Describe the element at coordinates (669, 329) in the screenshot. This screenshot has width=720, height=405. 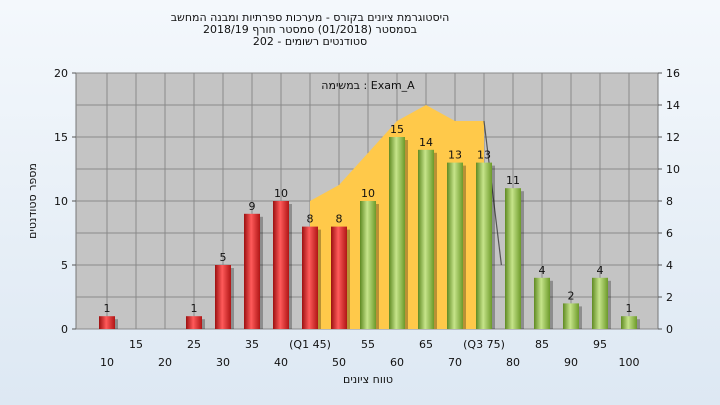
I see `y2-tick-label: 0` at that location.